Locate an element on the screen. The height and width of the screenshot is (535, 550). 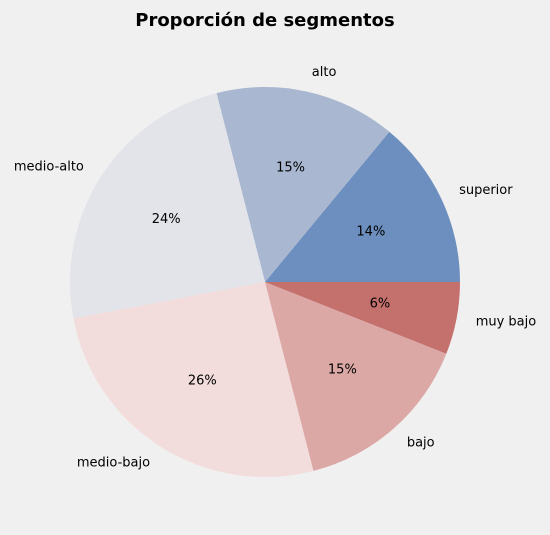
pie-slice-superior is located at coordinates (362, 206).